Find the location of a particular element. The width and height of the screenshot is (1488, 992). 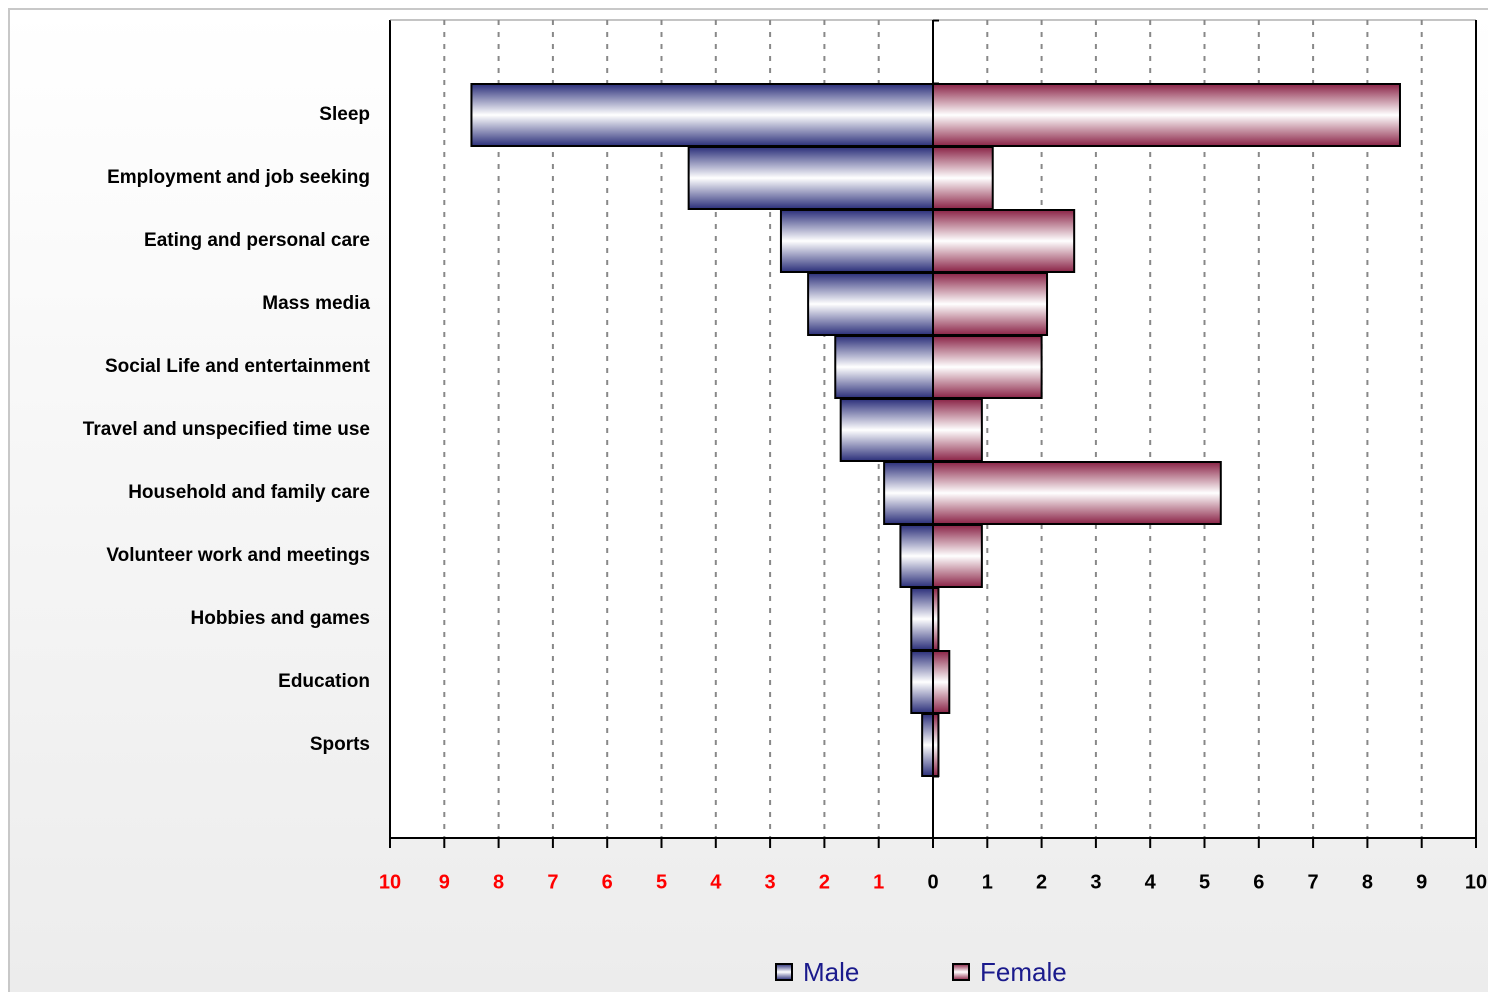

category-label: Employment and job seeking is located at coordinates (238, 177).